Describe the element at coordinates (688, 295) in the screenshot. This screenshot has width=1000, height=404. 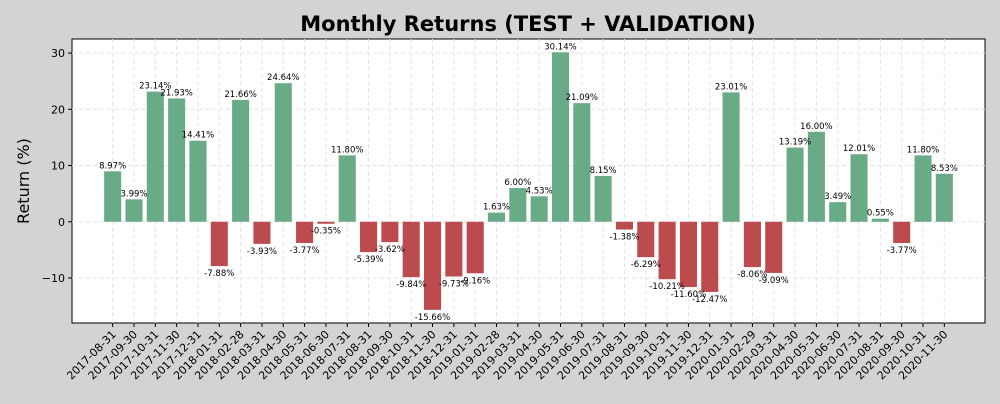
I see `data-label: -11.60%` at that location.